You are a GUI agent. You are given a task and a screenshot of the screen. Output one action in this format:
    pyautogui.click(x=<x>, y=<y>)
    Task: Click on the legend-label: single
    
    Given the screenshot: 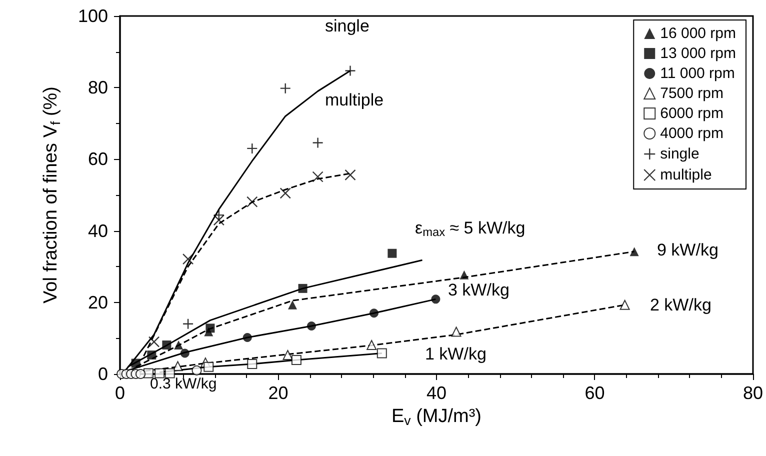 What is the action you would take?
    pyautogui.click(x=680, y=154)
    